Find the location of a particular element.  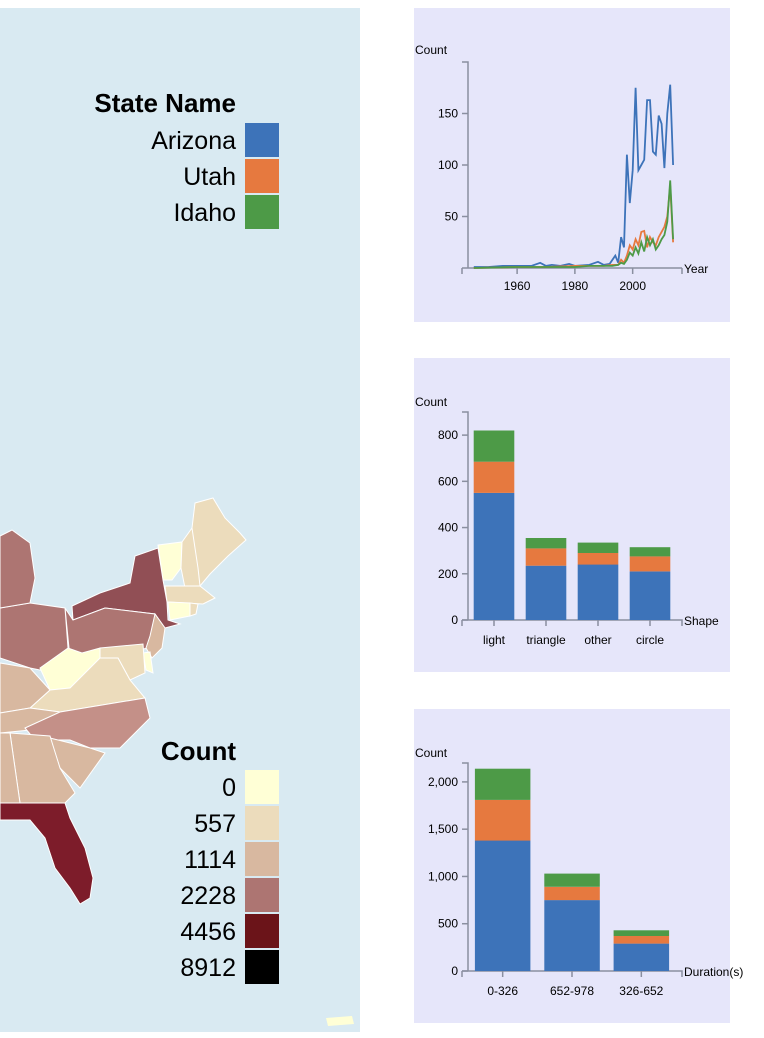

bar-652-978-utah is located at coordinates (572, 893).